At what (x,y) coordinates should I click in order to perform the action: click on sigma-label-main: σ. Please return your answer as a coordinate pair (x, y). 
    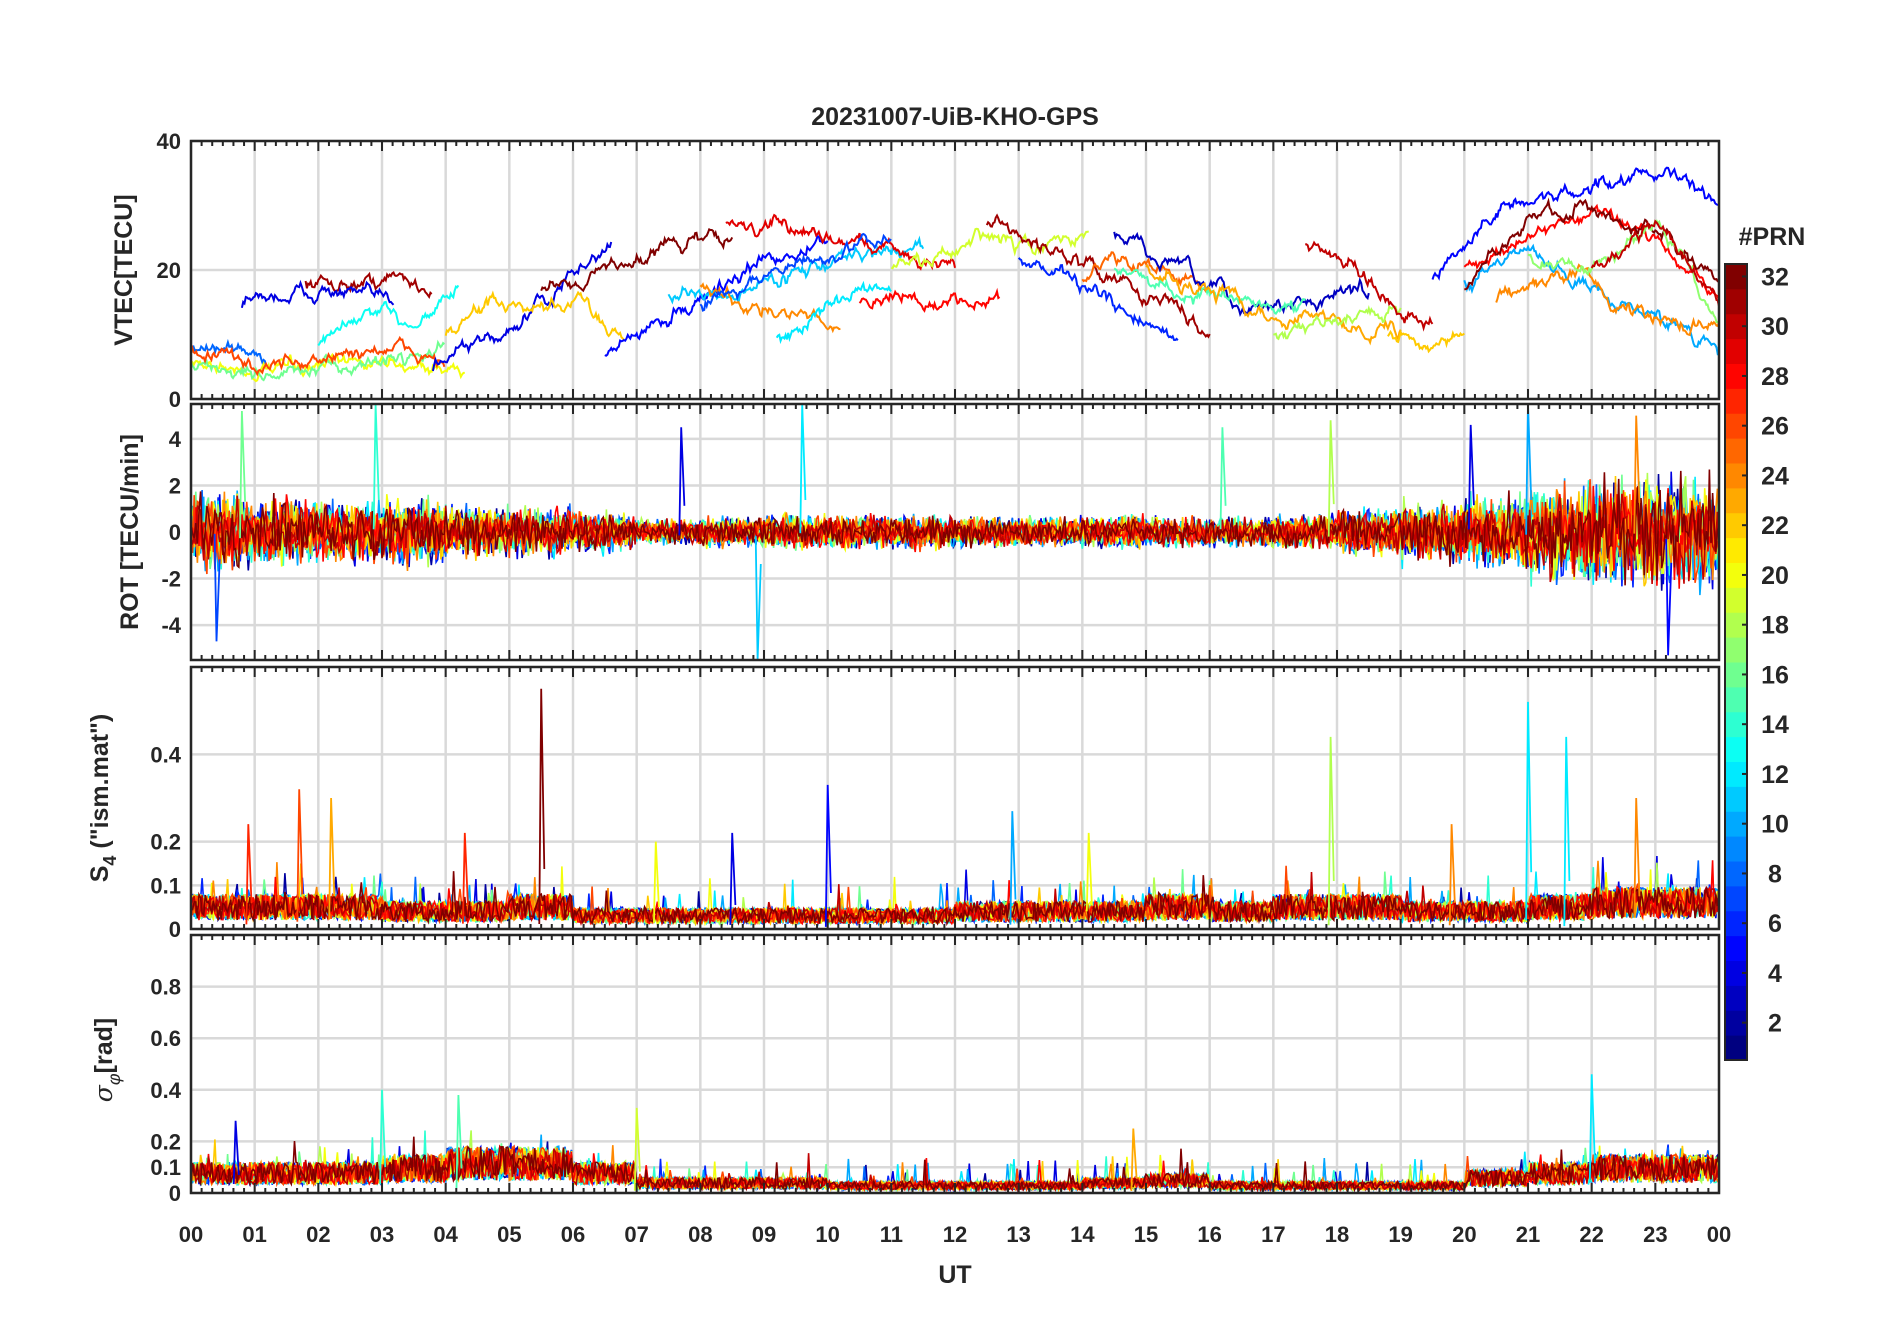
    Looking at the image, I should click on (103, 1093).